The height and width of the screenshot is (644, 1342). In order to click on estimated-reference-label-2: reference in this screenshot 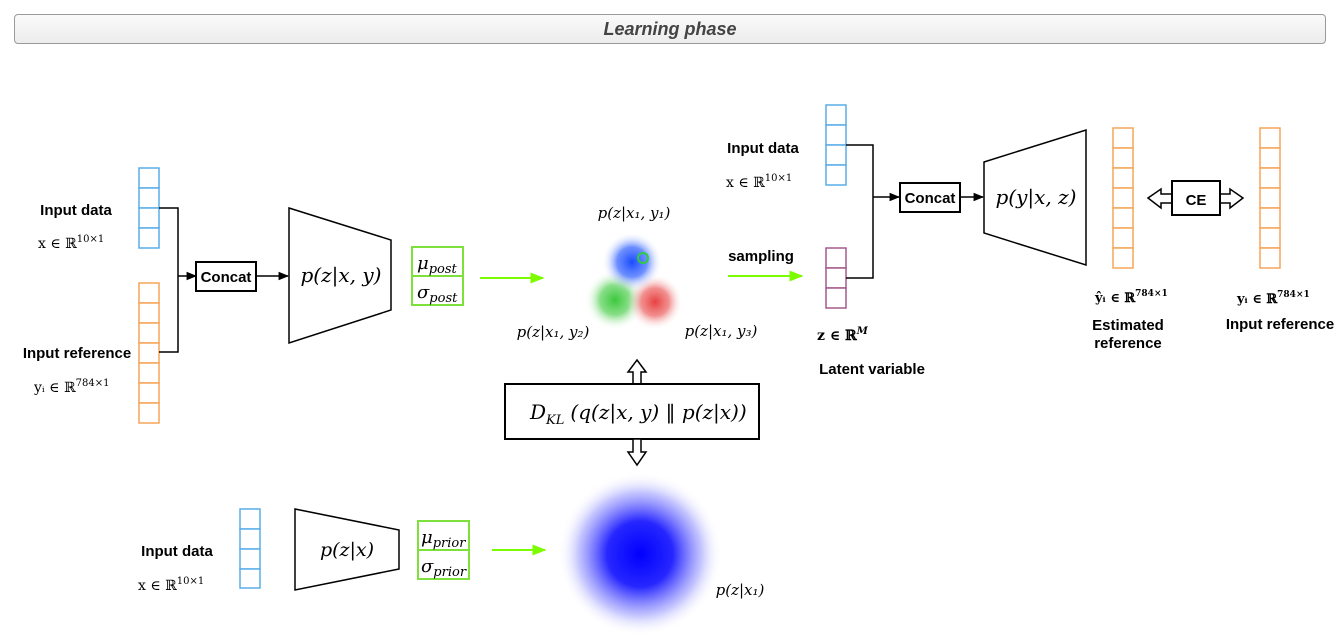, I will do `click(1128, 343)`.